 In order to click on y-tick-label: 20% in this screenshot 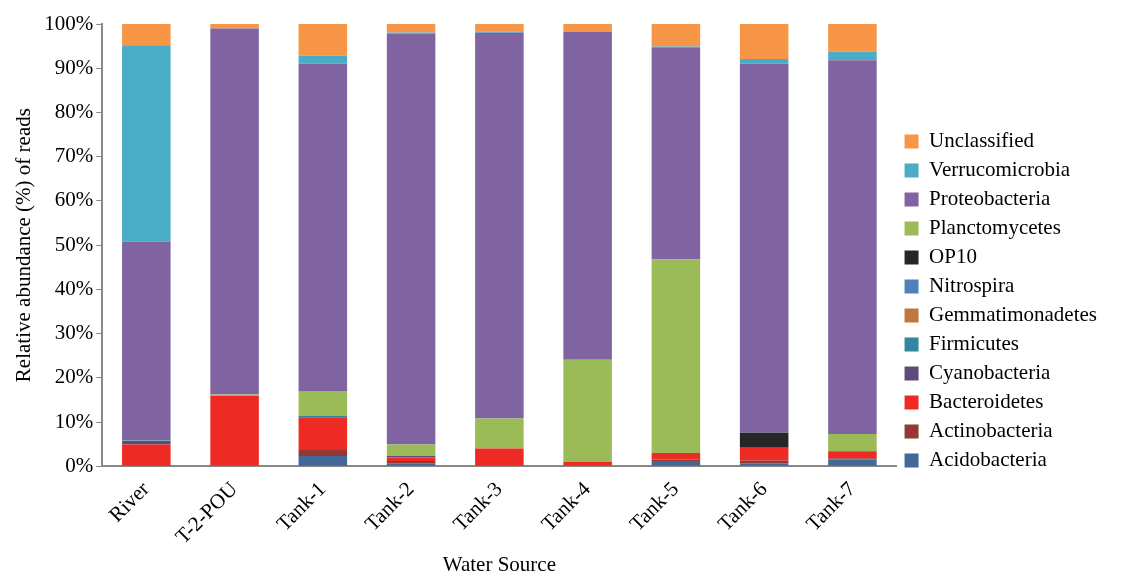, I will do `click(74, 376)`.